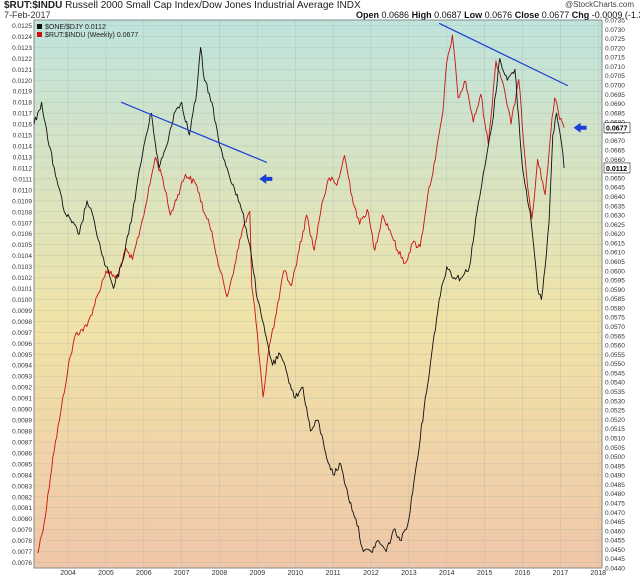 The height and width of the screenshot is (576, 640). What do you see at coordinates (182, 573) in the screenshot?
I see `x-tick-label: 2007` at bounding box center [182, 573].